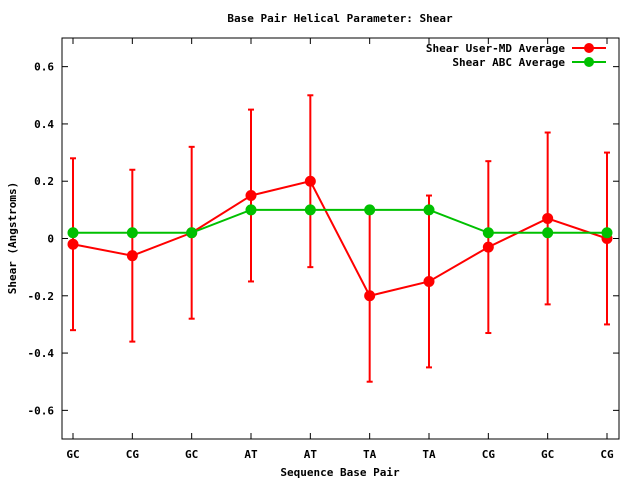 This screenshot has width=640, height=480. Describe the element at coordinates (44, 124) in the screenshot. I see `y-tick-label: 0.4` at that location.